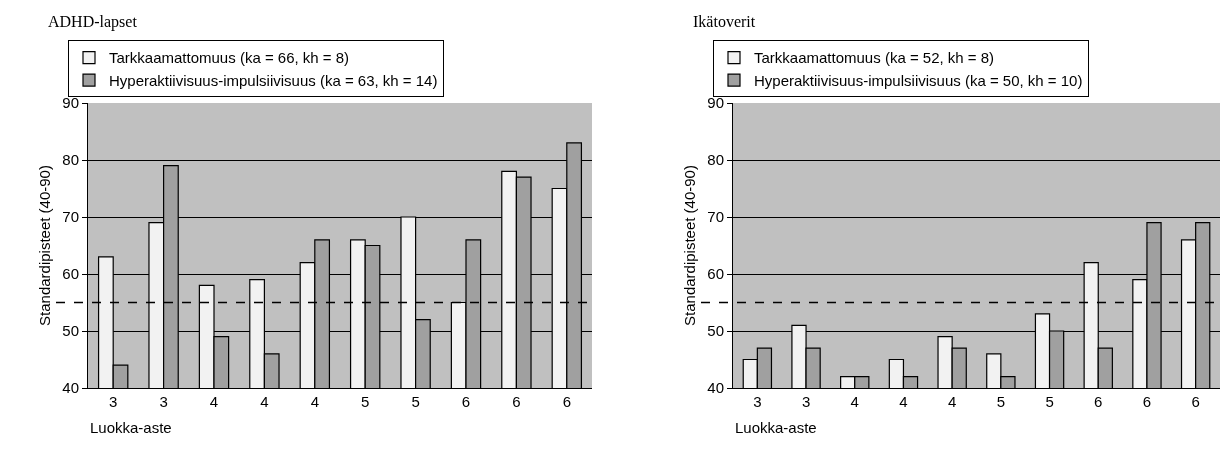 The height and width of the screenshot is (457, 1231). Describe the element at coordinates (918, 80) in the screenshot. I see `legend-label: Hyperaktiivisuus-impulsiivisuus (ka = 50, kh = 10)` at that location.